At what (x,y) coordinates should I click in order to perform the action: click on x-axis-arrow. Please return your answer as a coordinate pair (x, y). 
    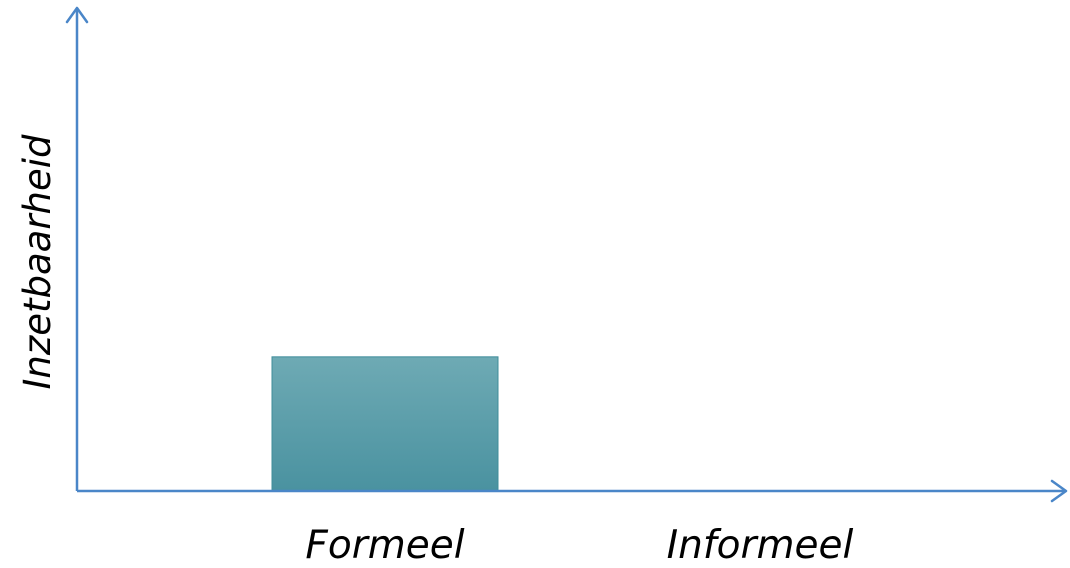
    Looking at the image, I should click on (1059, 491).